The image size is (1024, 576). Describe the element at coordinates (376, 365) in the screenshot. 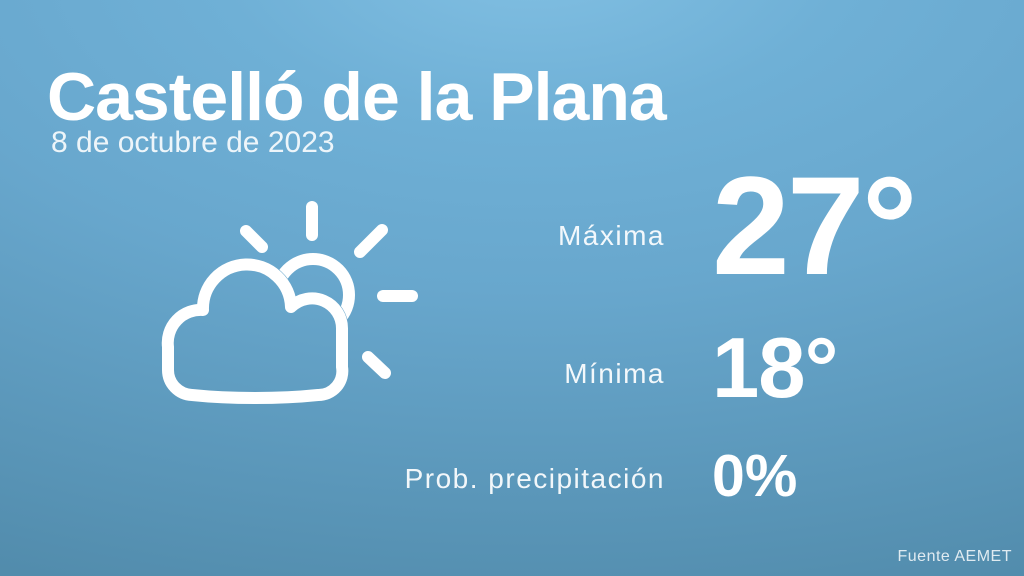

I see `sun-ray-lower-right` at that location.